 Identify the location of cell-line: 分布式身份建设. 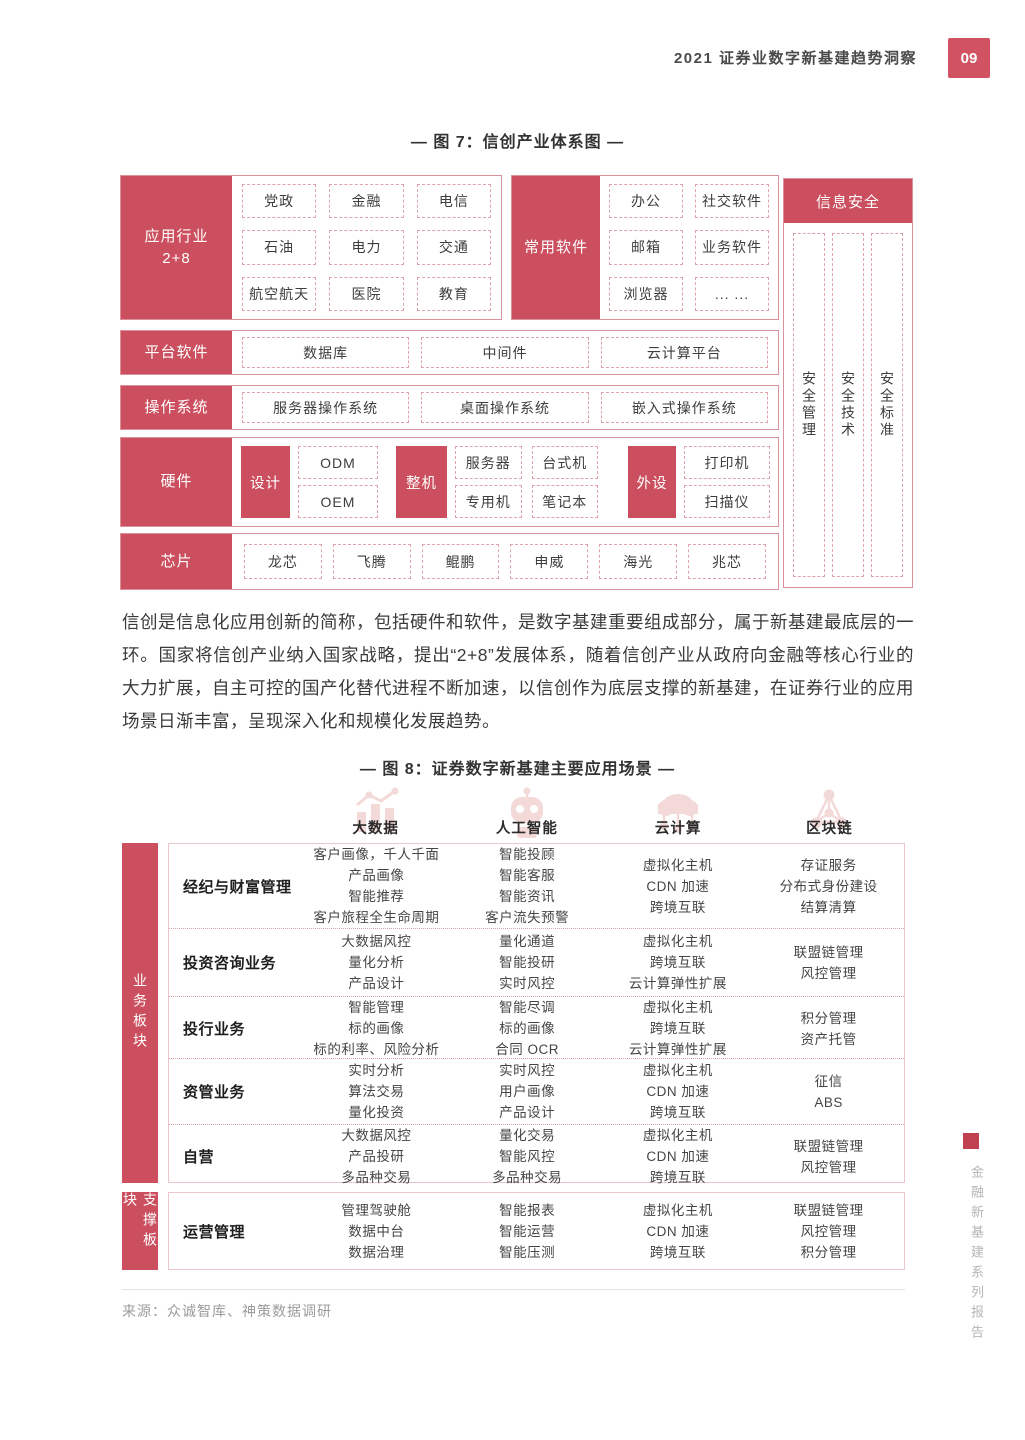
(828, 886).